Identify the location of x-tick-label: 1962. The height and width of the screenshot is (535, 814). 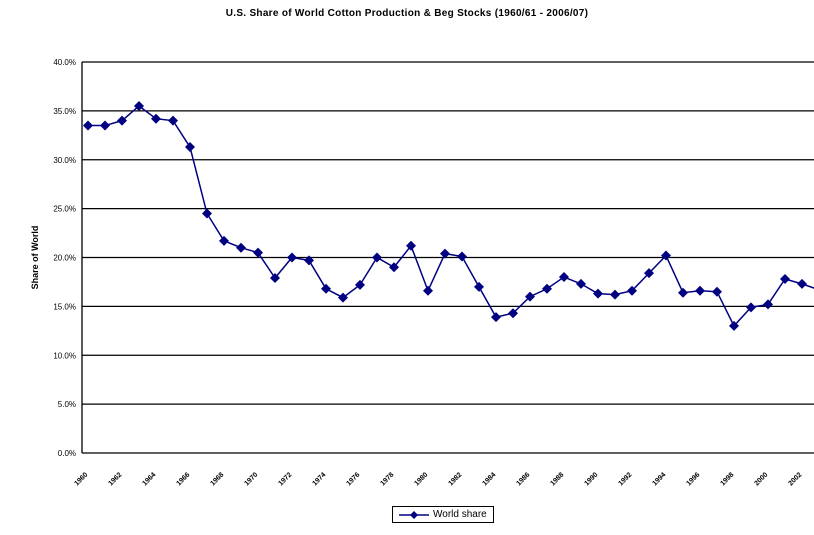
(115, 479).